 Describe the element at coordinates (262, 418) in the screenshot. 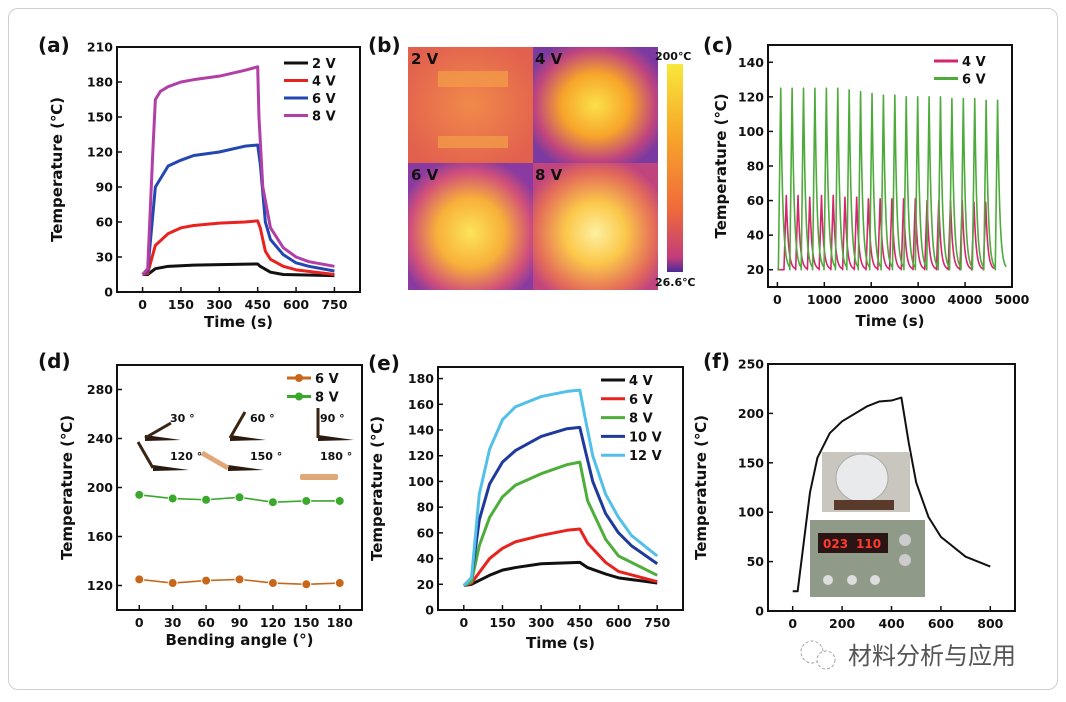

I see `bend-angle-label: 60 °` at that location.